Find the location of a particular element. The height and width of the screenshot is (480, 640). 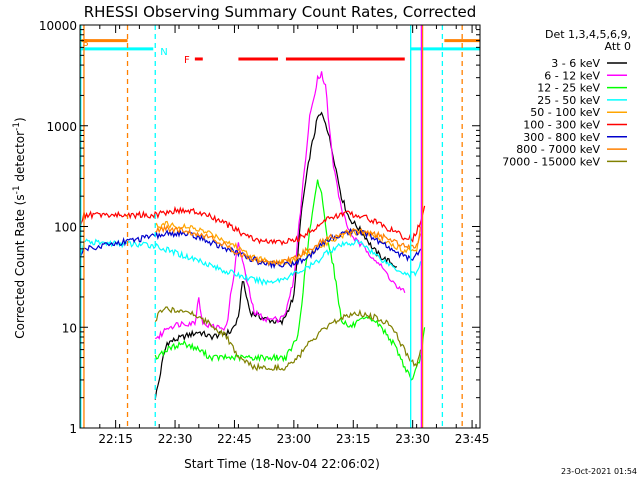

y-axis-label-mid: detector is located at coordinates (20, 158).